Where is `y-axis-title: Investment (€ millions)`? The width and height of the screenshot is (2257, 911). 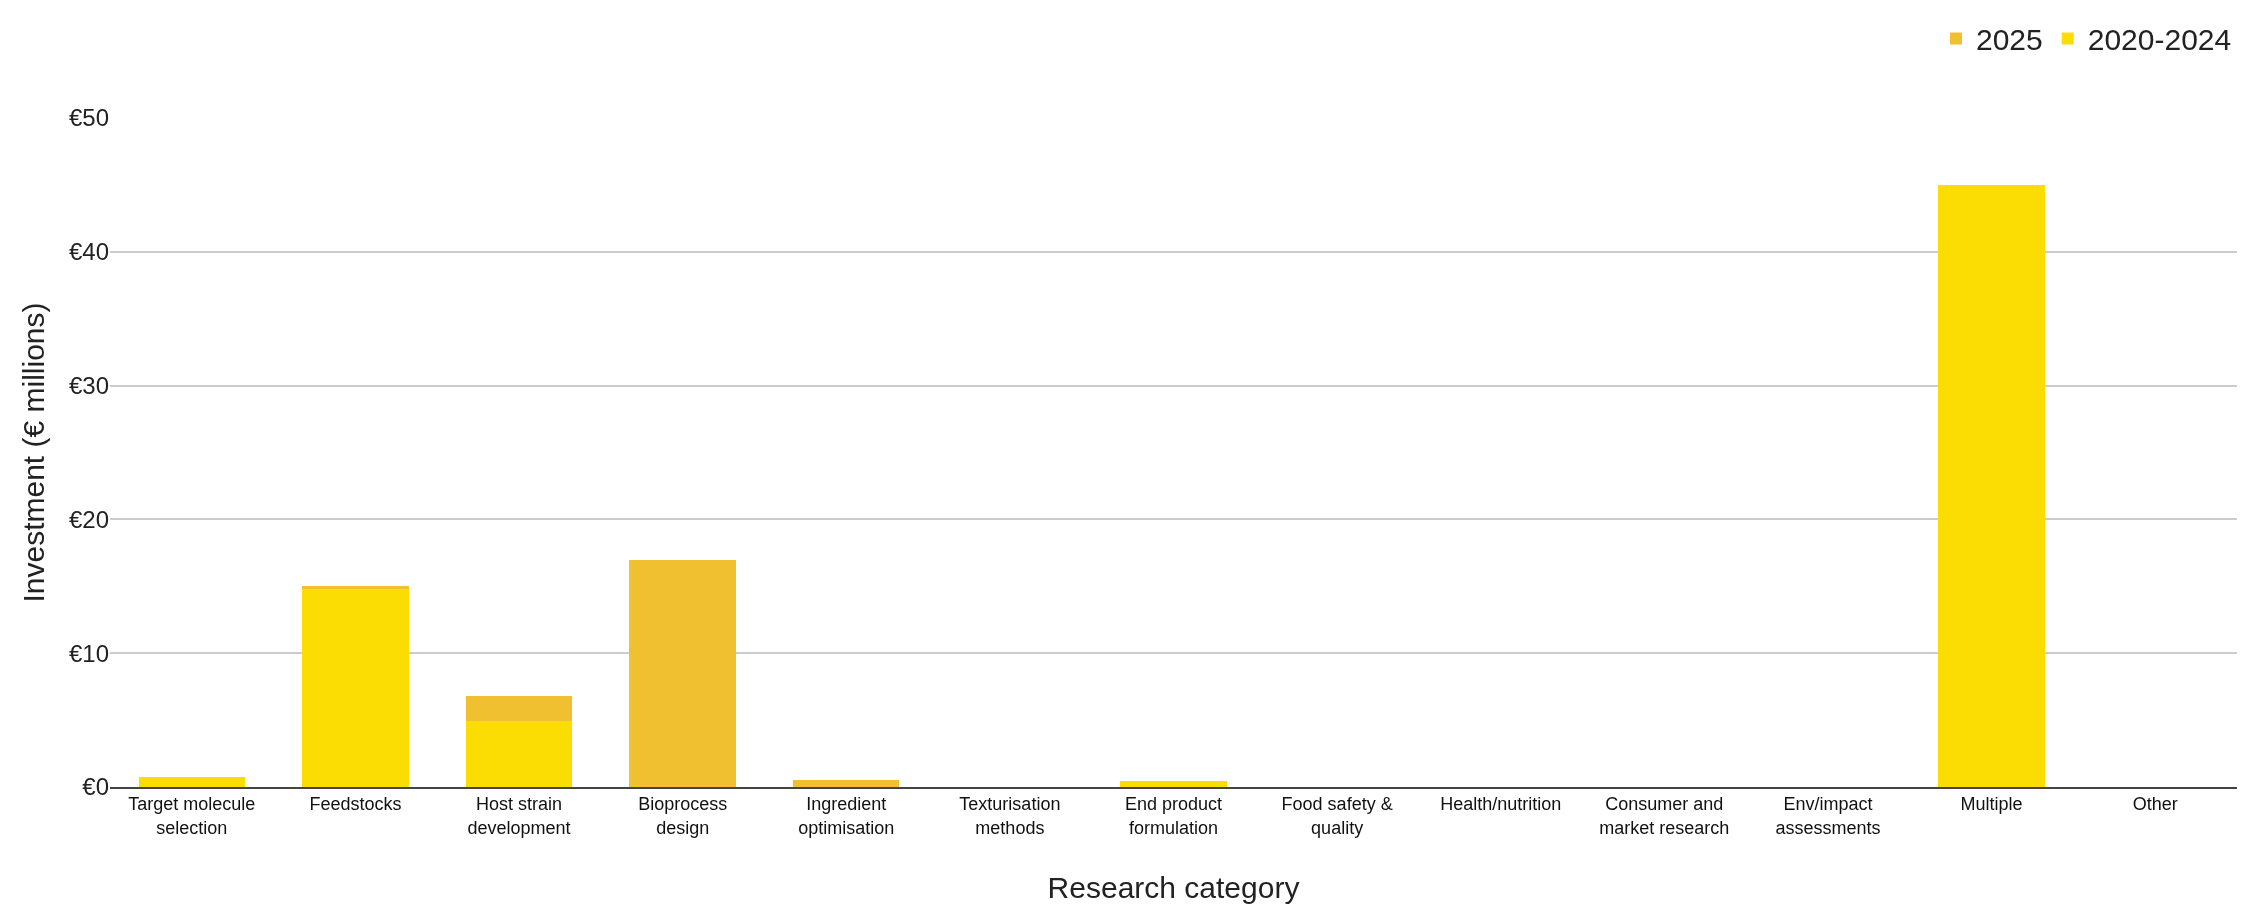
y-axis-title: Investment (€ millions) is located at coordinates (33, 452).